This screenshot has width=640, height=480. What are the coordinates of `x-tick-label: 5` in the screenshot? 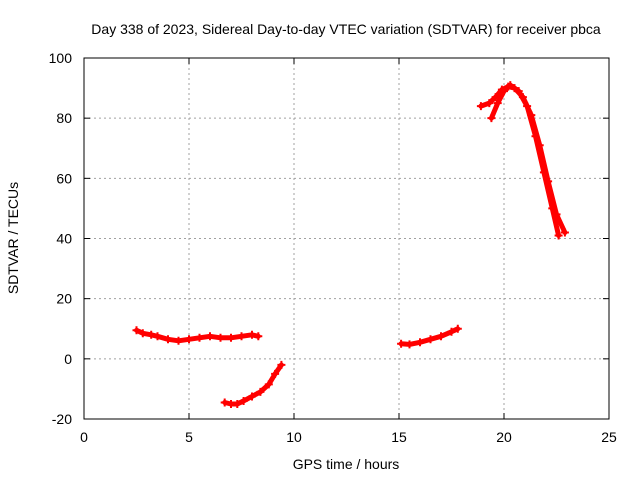 It's located at (189, 437).